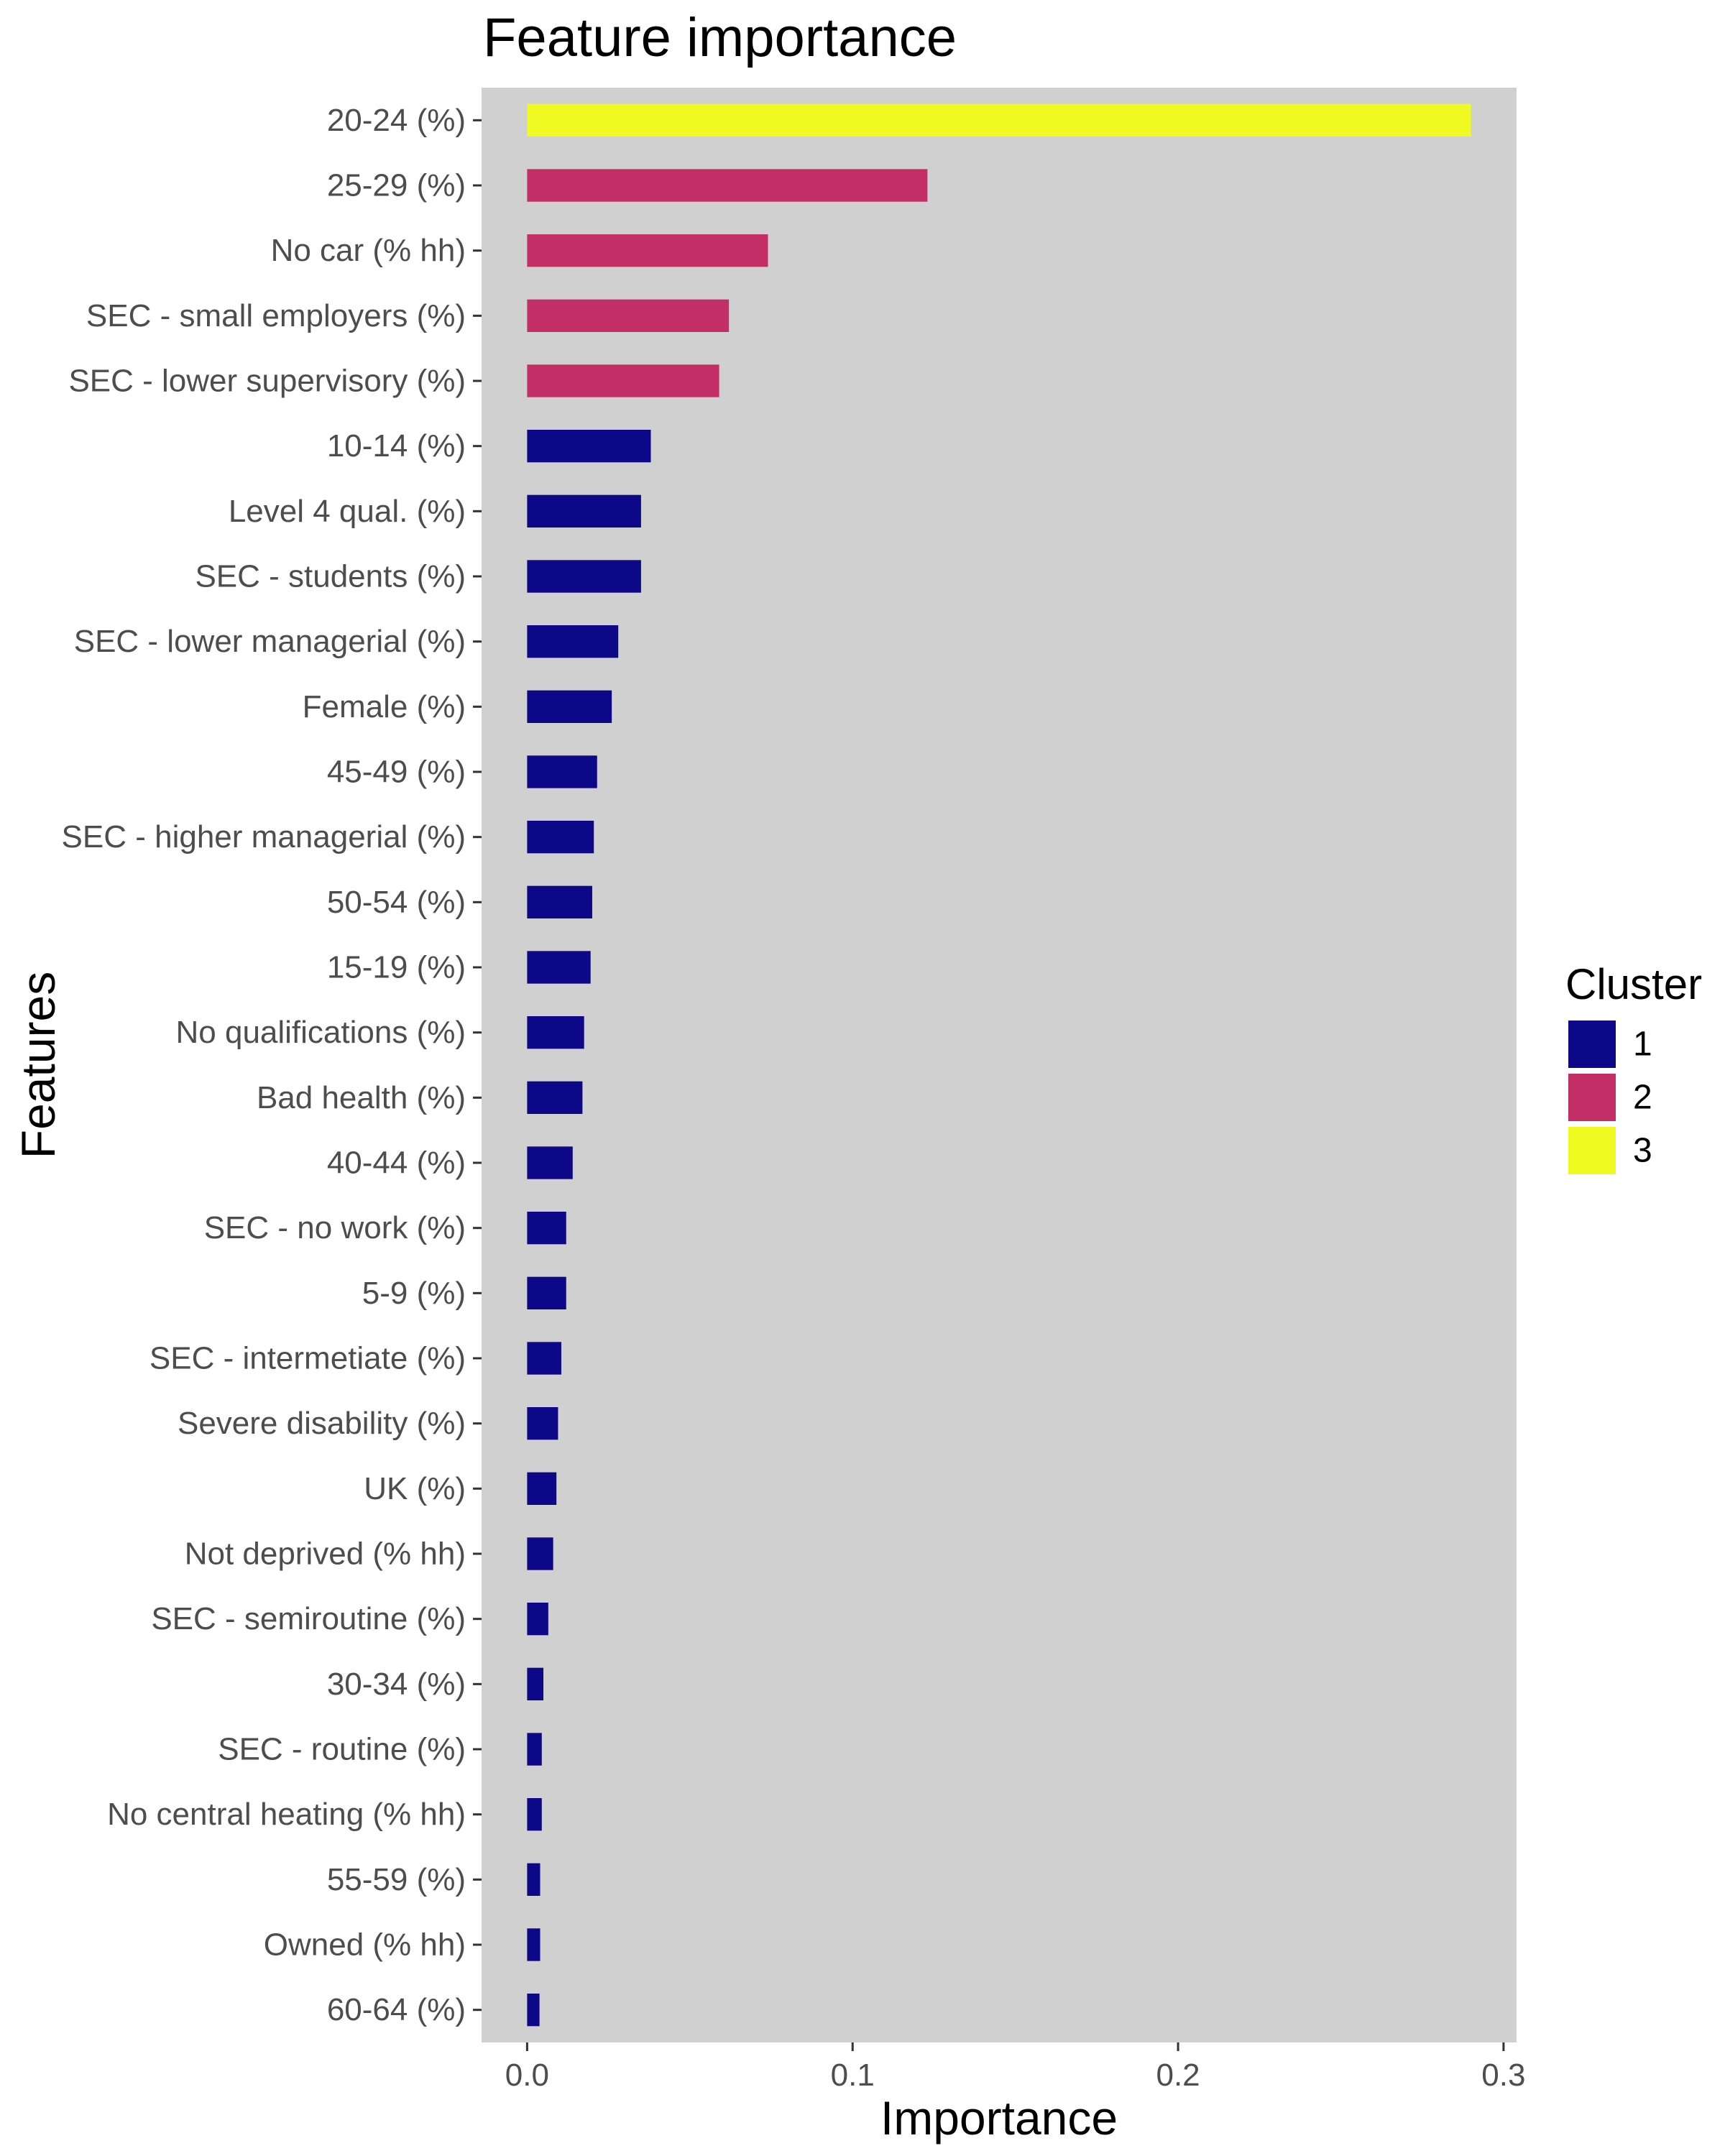 Image resolution: width=1725 pixels, height=2156 pixels. What do you see at coordinates (1633, 984) in the screenshot?
I see `legend-title: Cluster` at bounding box center [1633, 984].